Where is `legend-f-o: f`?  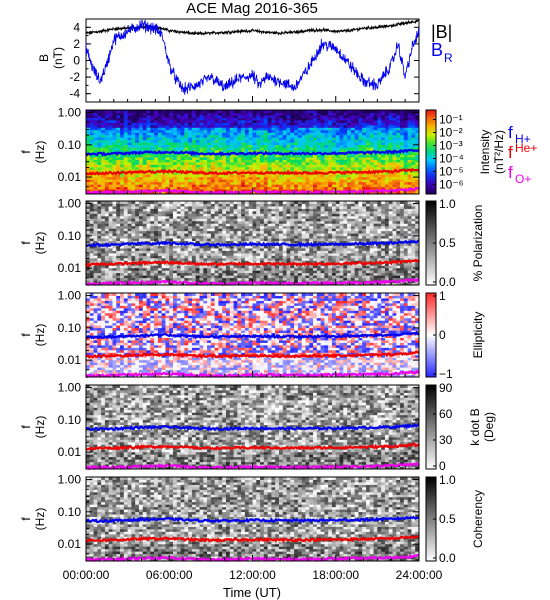
legend-f-o: f is located at coordinates (510, 172).